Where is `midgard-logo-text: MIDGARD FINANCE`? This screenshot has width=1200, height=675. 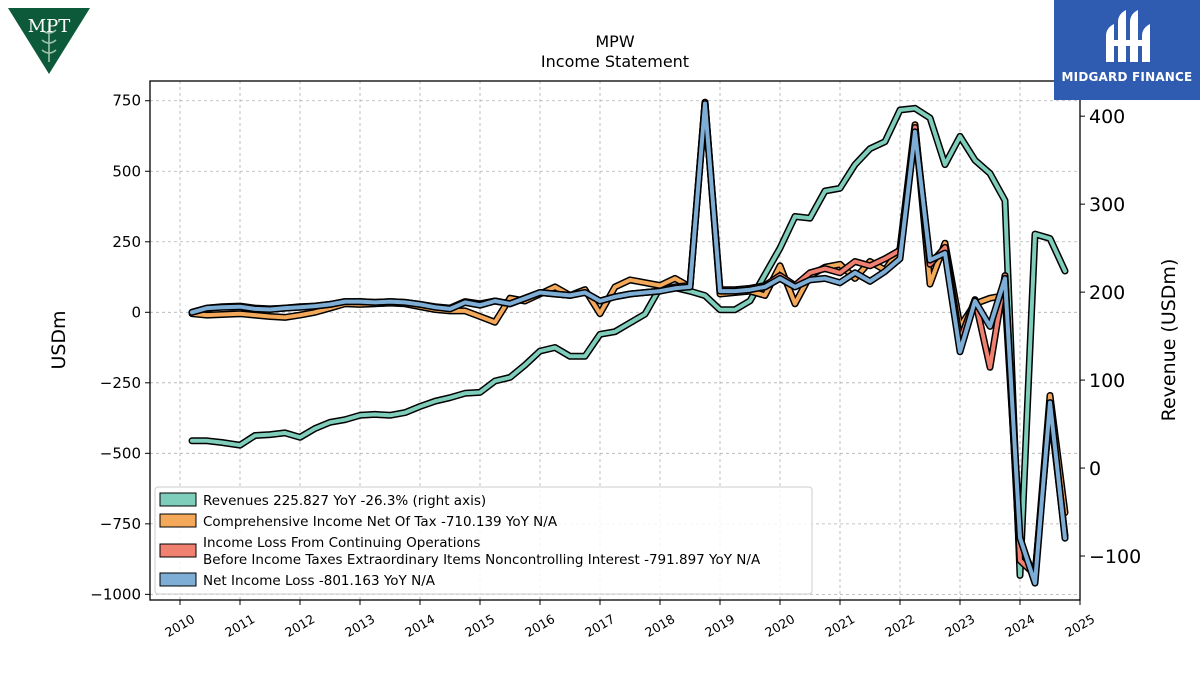
midgard-logo-text: MIDGARD FINANCE is located at coordinates (1127, 77).